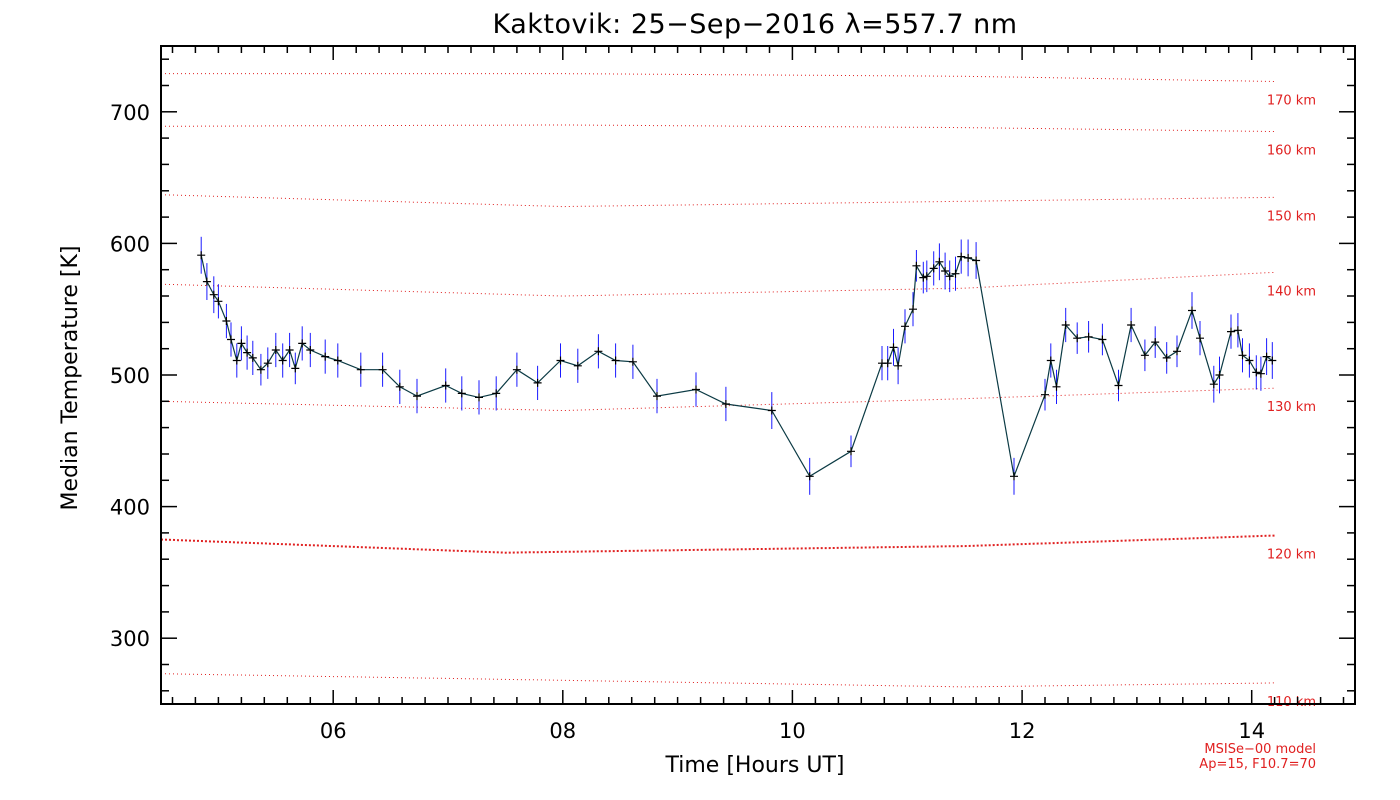 The image size is (1400, 800). What do you see at coordinates (562, 731) in the screenshot?
I see `x-tick-label: 08` at bounding box center [562, 731].